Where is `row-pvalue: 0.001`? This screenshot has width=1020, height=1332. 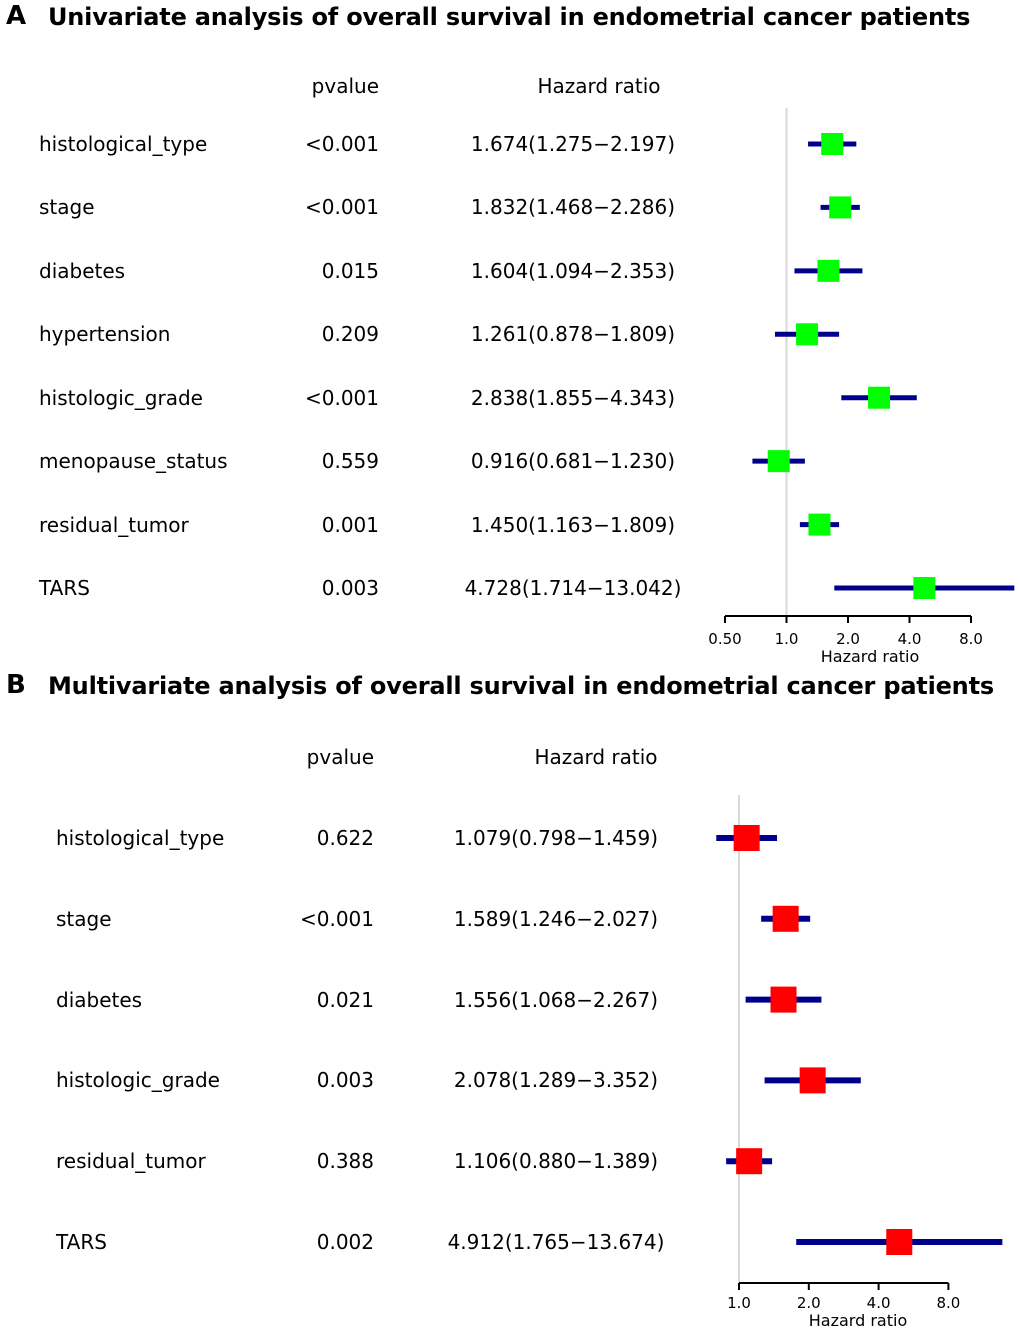 row-pvalue: 0.001 is located at coordinates (350, 525).